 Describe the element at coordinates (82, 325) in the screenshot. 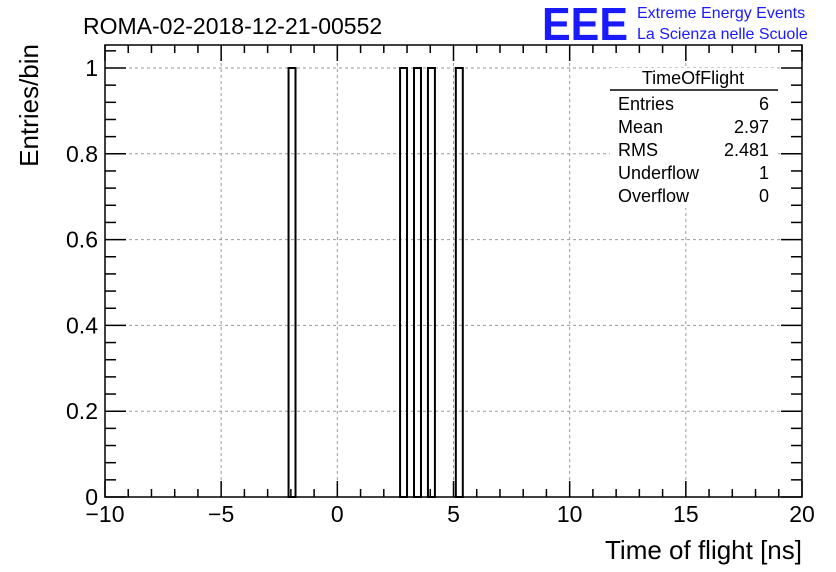

I see `y-tick-label: 0.4` at that location.